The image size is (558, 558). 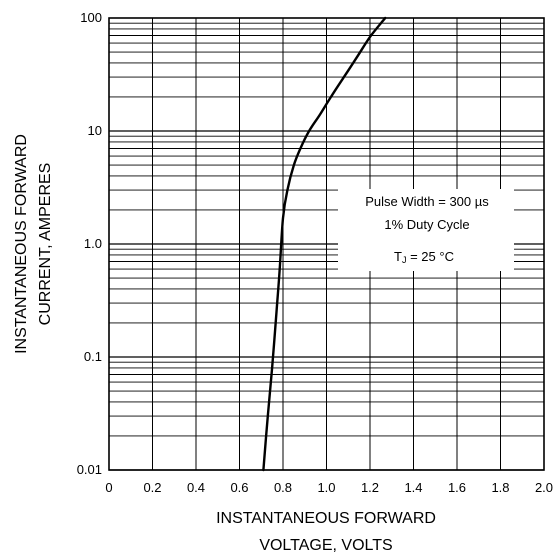 I want to click on x-tick-labels: 0 0.2 0.4 0.6 0.8 1.0 1.2 1.4 1.6 1.8 2.0, so click(x=329, y=487).